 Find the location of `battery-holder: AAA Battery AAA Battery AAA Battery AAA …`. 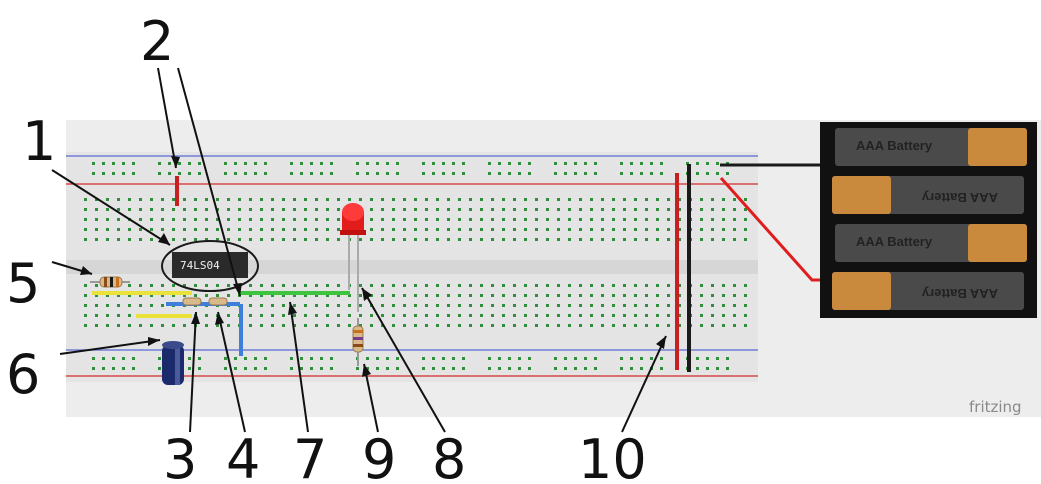

battery-holder: AAA Battery AAA Battery AAA Battery AAA … is located at coordinates (928, 220).